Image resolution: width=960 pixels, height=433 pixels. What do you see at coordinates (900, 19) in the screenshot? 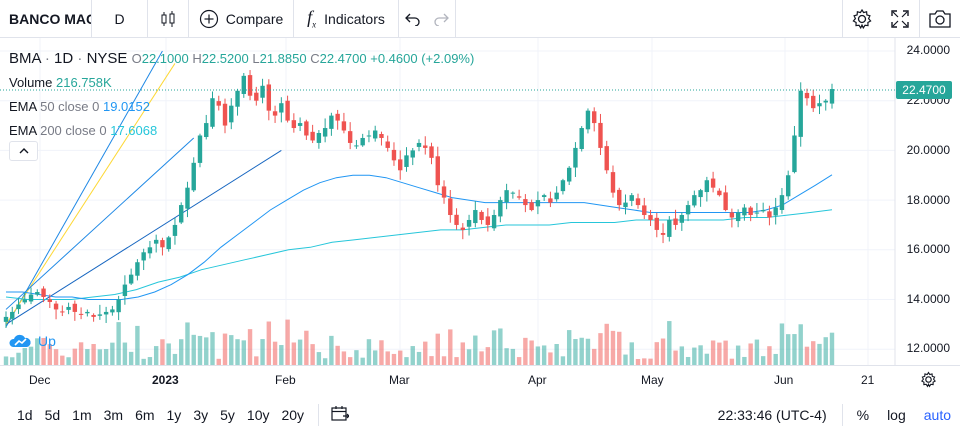
I see `fullscreen-button` at bounding box center [900, 19].